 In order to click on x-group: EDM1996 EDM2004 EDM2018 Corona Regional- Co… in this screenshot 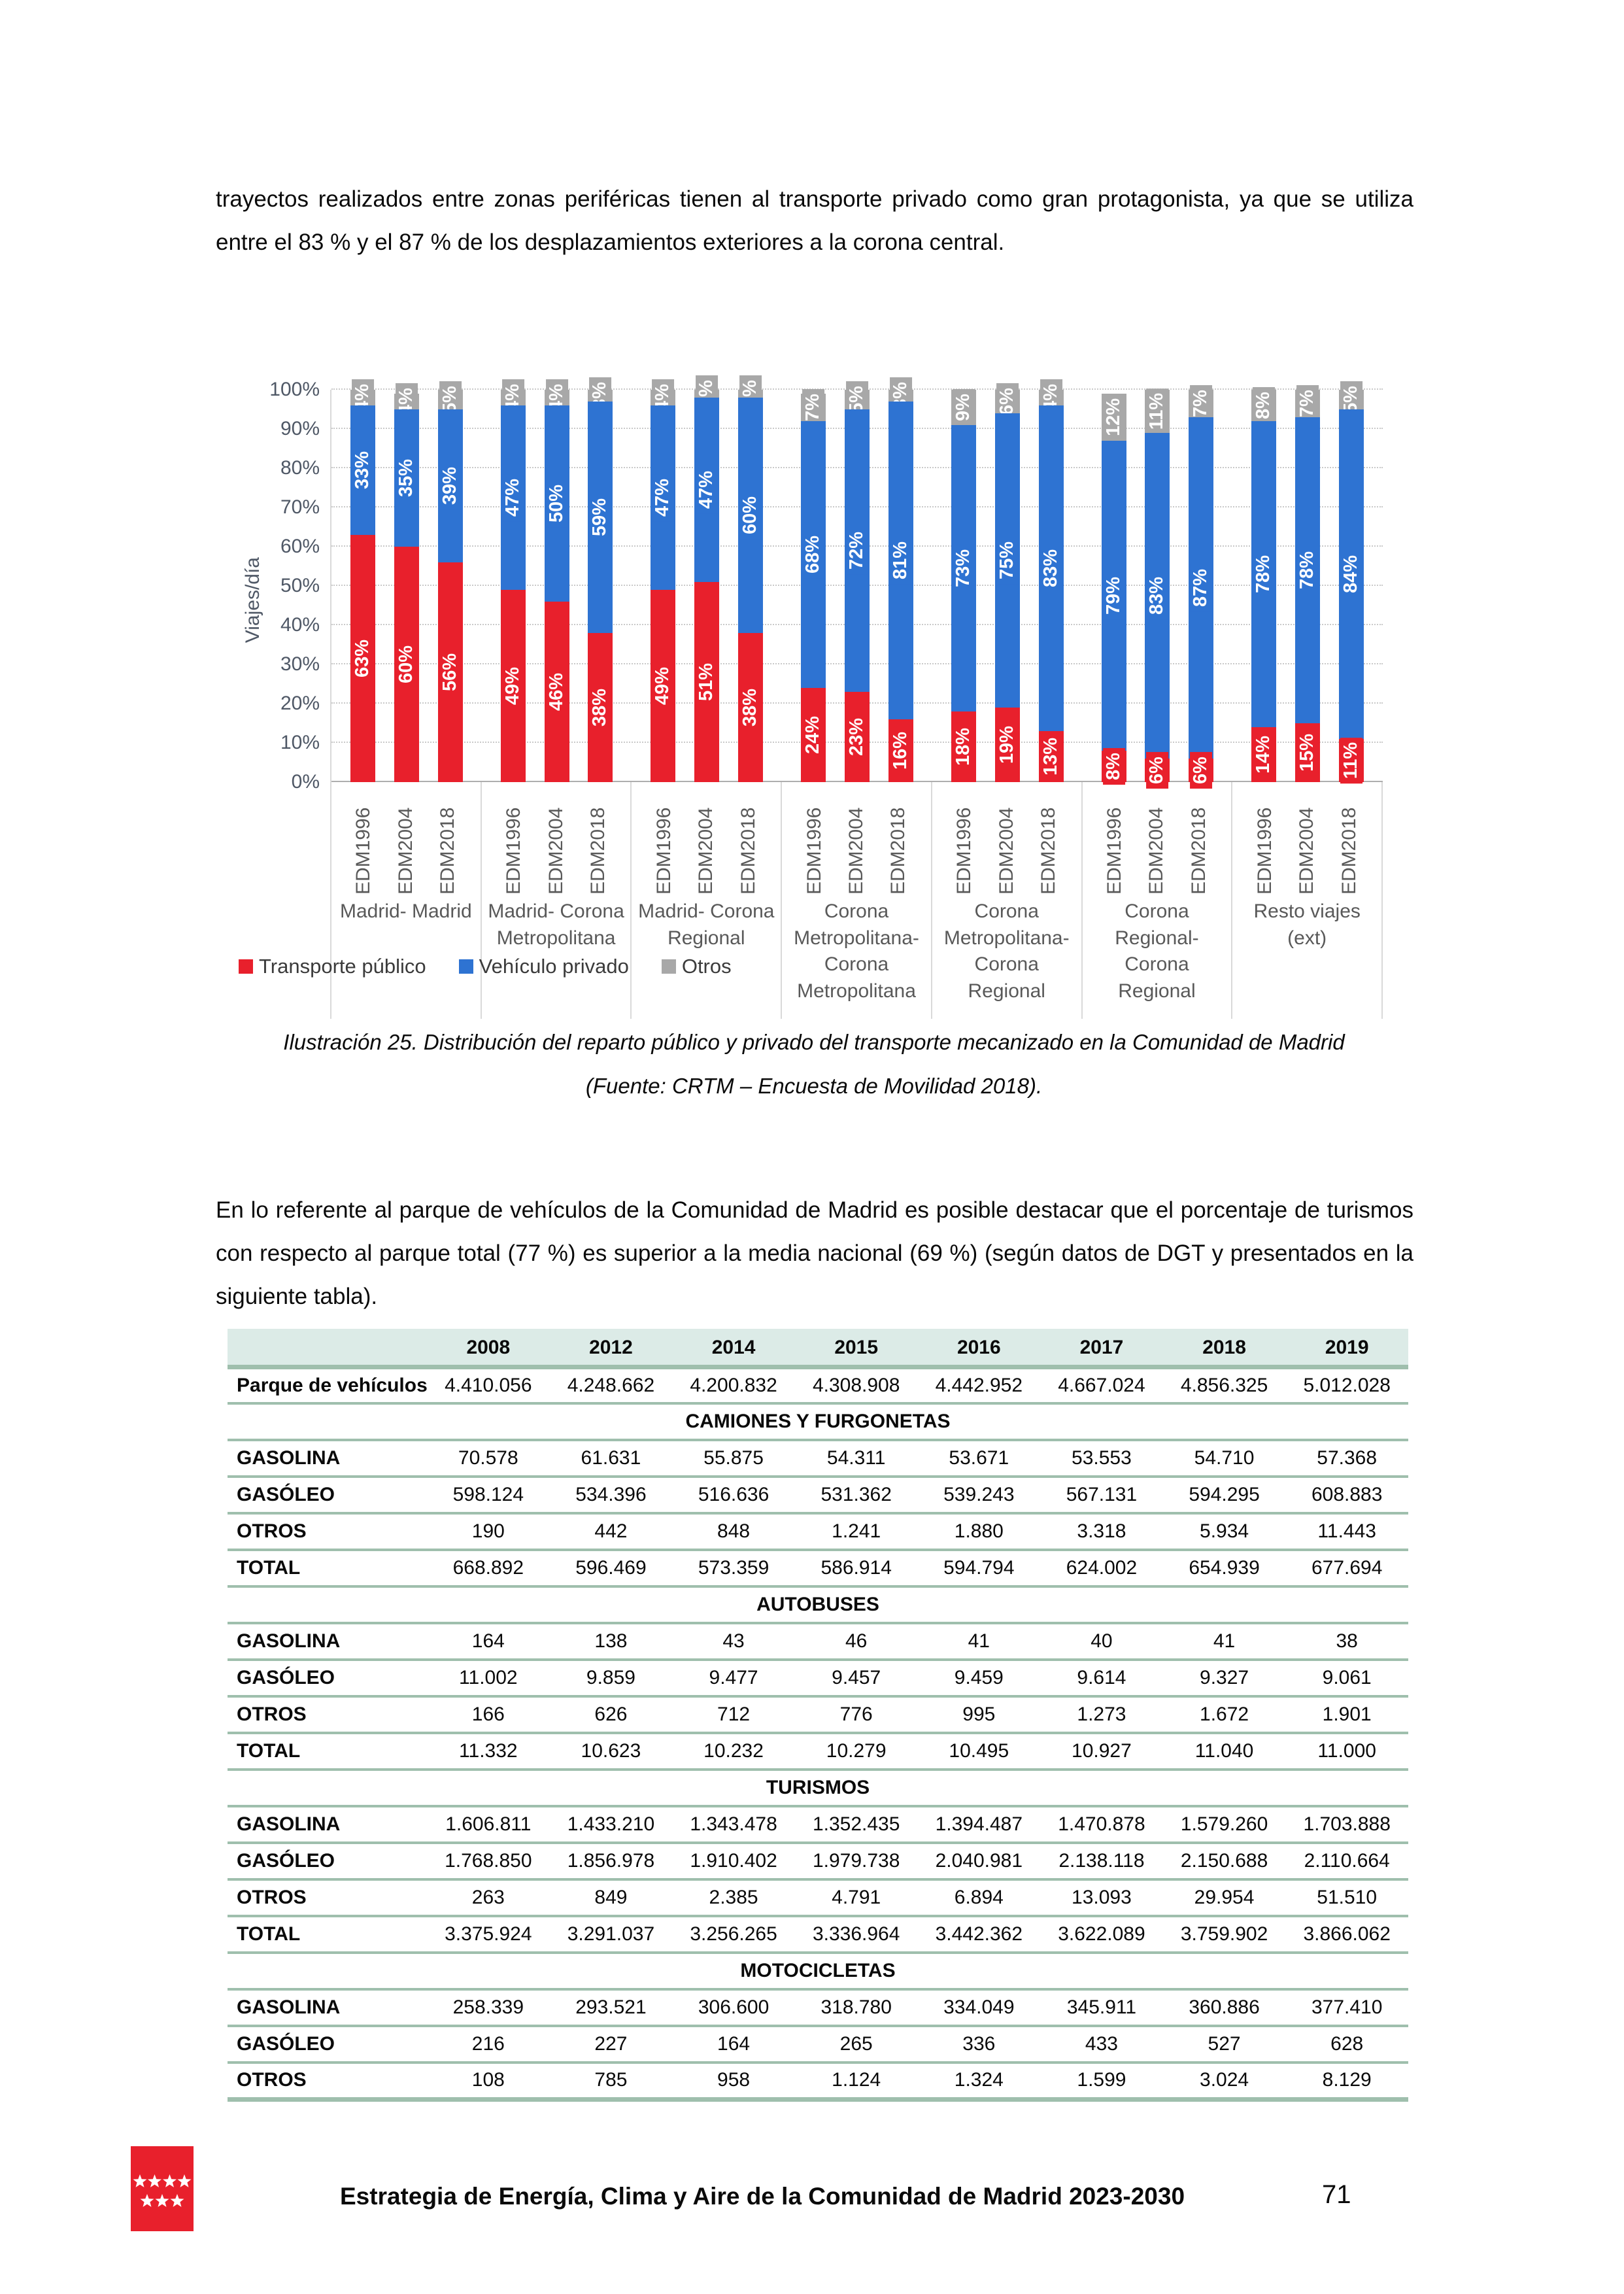, I will do `click(1158, 900)`.